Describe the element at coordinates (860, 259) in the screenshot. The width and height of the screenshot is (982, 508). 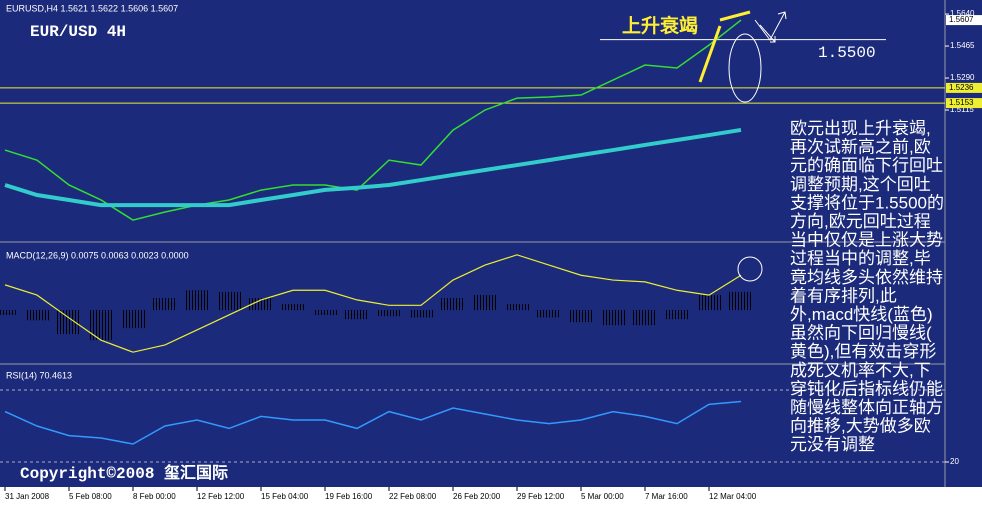
I see `commentary-line: 过程当中的调整,毕` at that location.